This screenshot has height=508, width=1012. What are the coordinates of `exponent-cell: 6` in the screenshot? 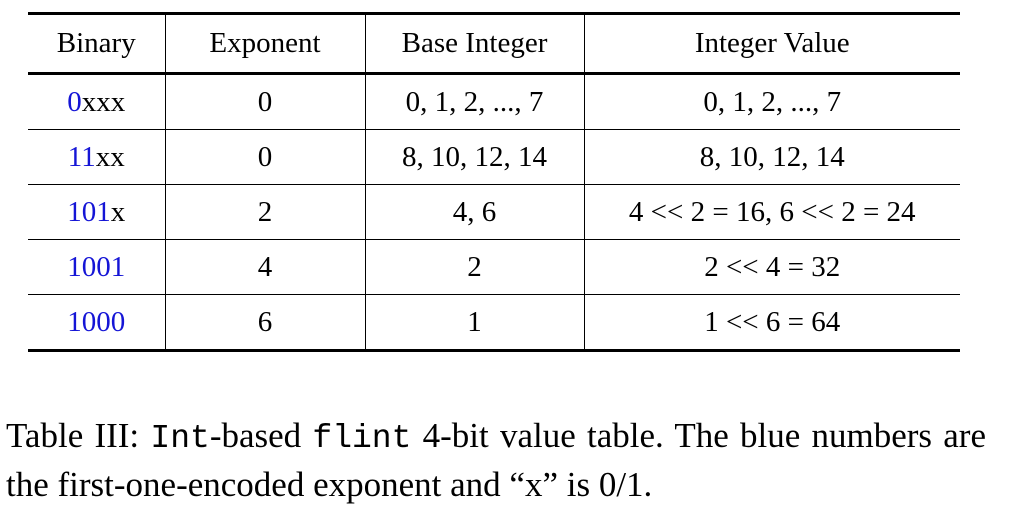 It's located at (264, 322).